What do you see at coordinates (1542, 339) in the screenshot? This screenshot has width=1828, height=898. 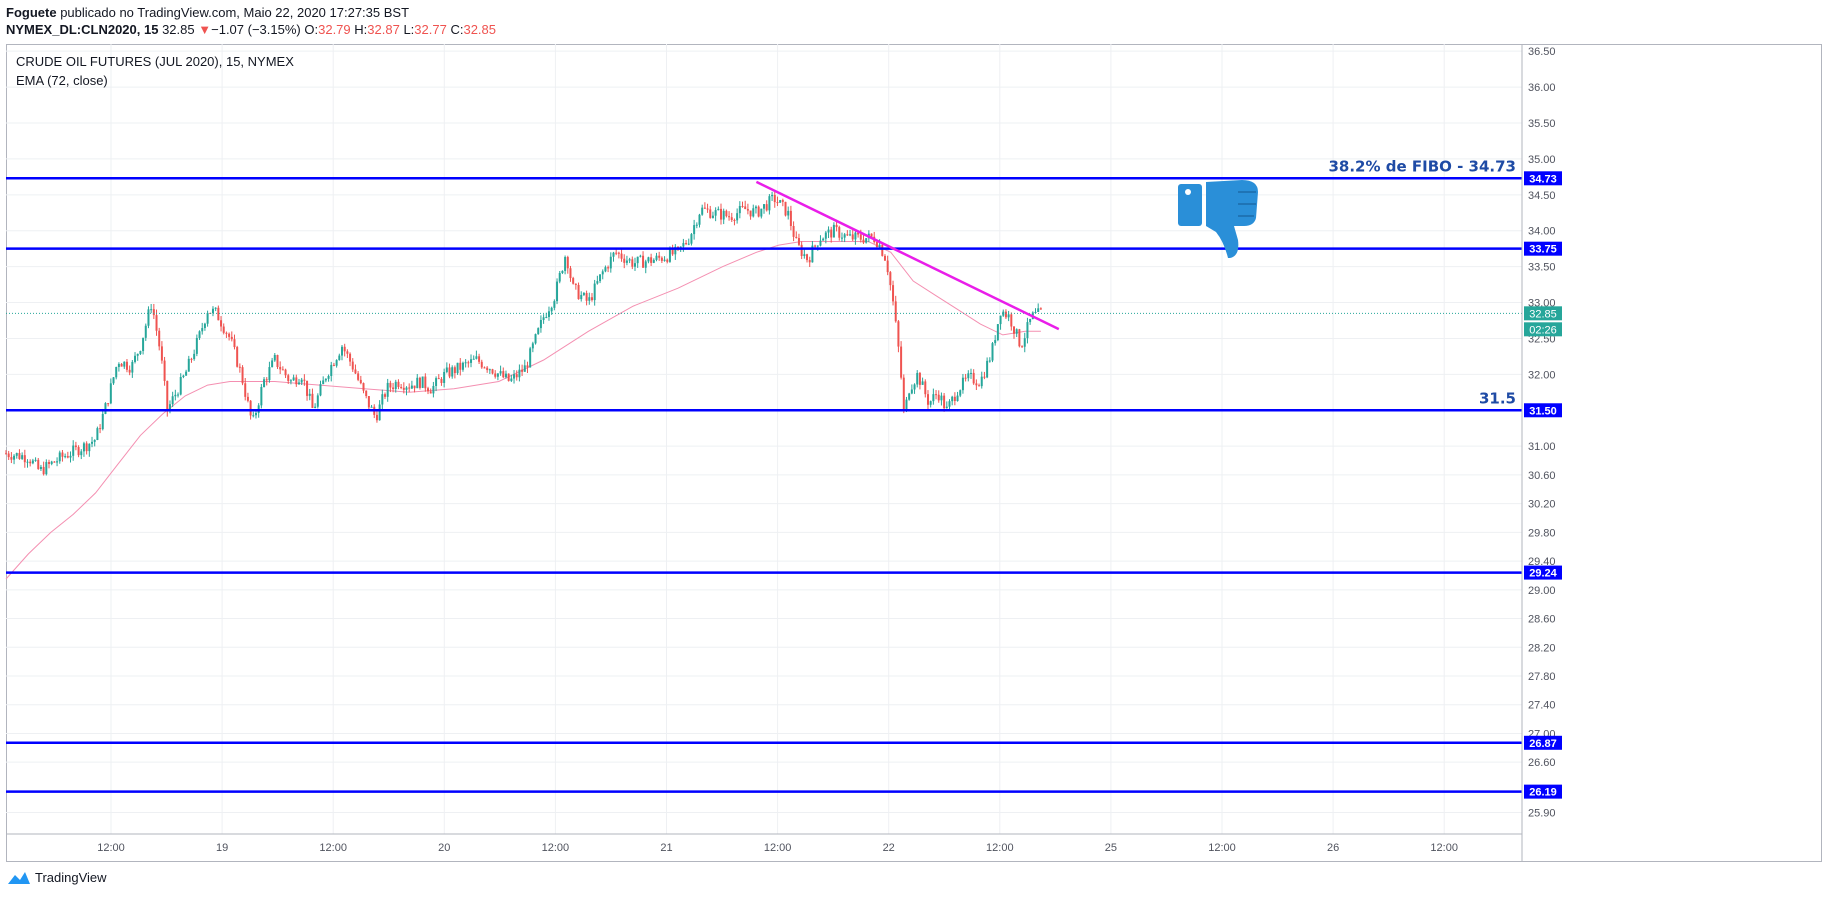 I see `price-tick-label: 32.50` at bounding box center [1542, 339].